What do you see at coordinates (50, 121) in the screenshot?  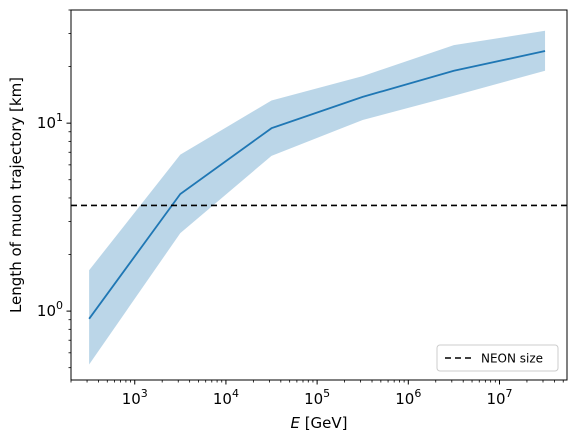 I see `y-tick-label: 10¹` at bounding box center [50, 121].